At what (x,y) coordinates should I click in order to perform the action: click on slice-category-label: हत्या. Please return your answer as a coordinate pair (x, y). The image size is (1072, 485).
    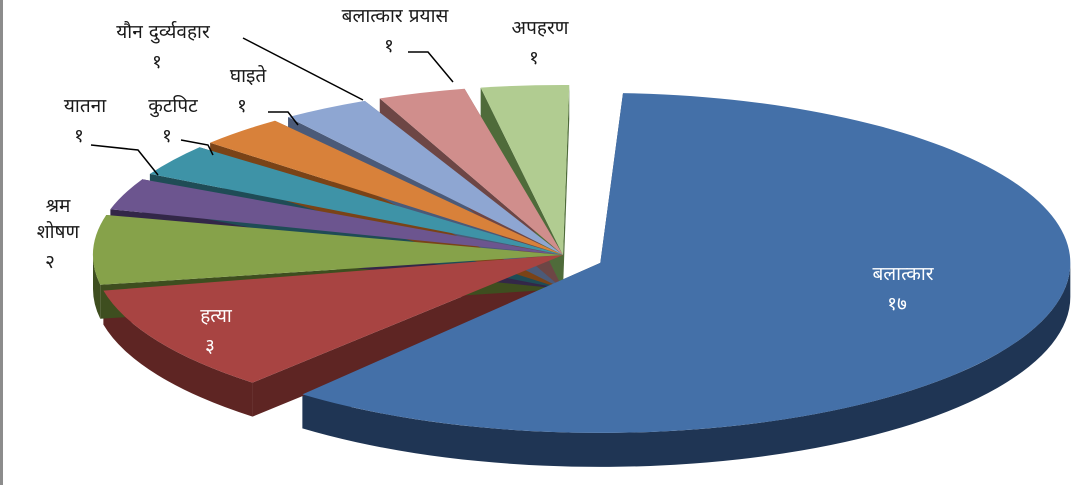
    Looking at the image, I should click on (216, 316).